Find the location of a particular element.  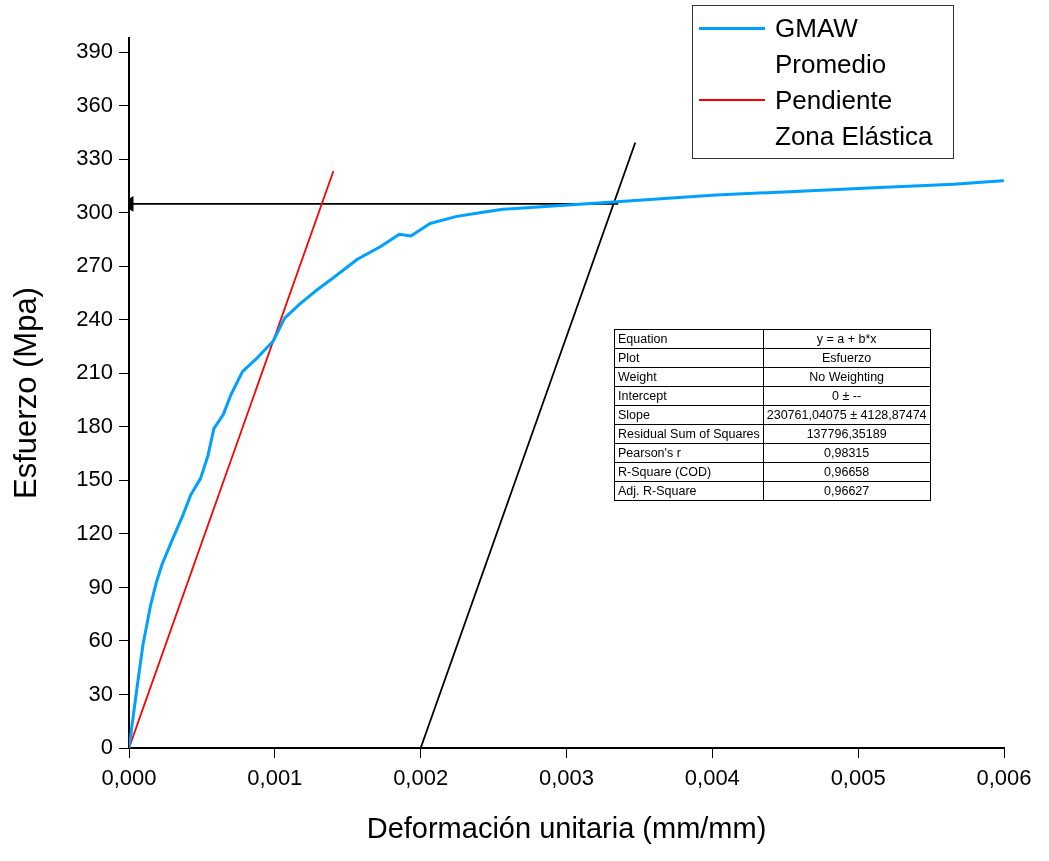

y-tick-label: 90 is located at coordinates (100, 586).